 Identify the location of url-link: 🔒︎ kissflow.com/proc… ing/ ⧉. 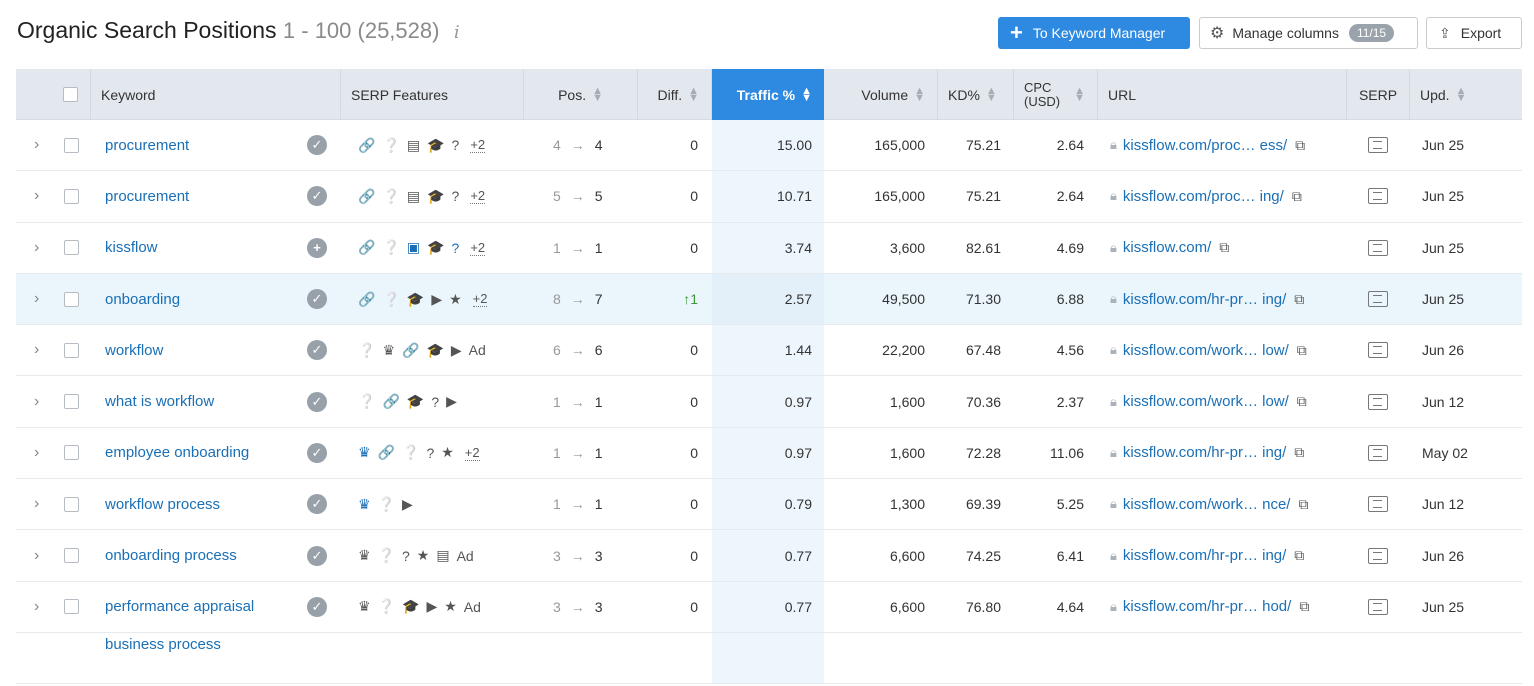
(1206, 196).